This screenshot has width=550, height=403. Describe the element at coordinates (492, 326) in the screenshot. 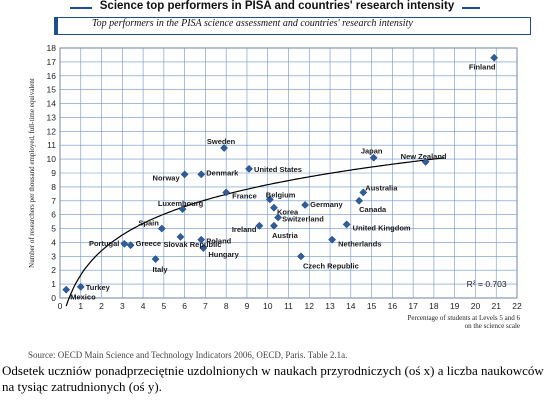

I see `x-axis-label: on the science scale` at that location.